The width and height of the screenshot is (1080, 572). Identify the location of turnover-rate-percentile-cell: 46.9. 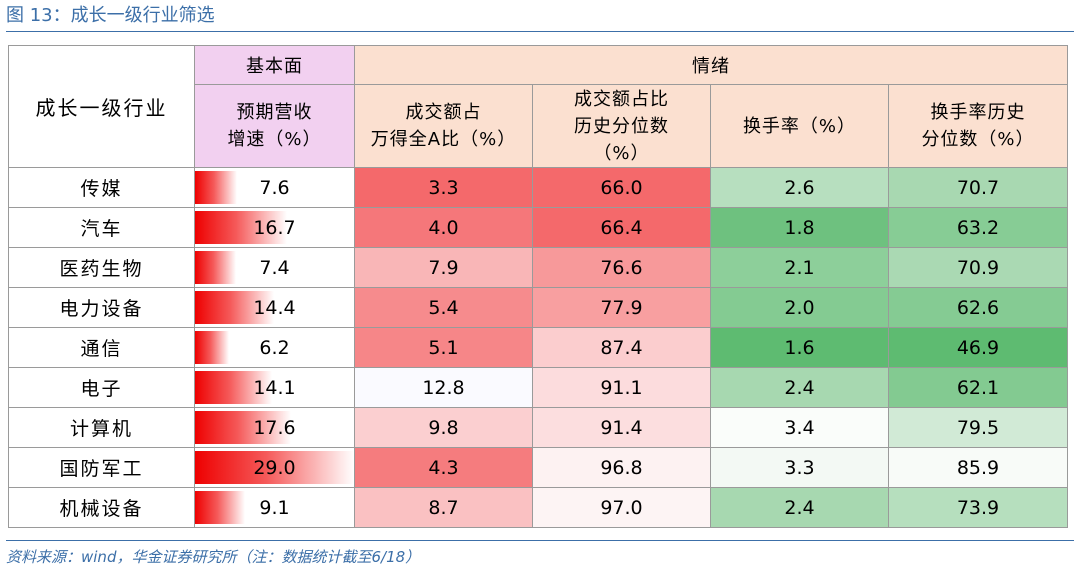
(978, 347).